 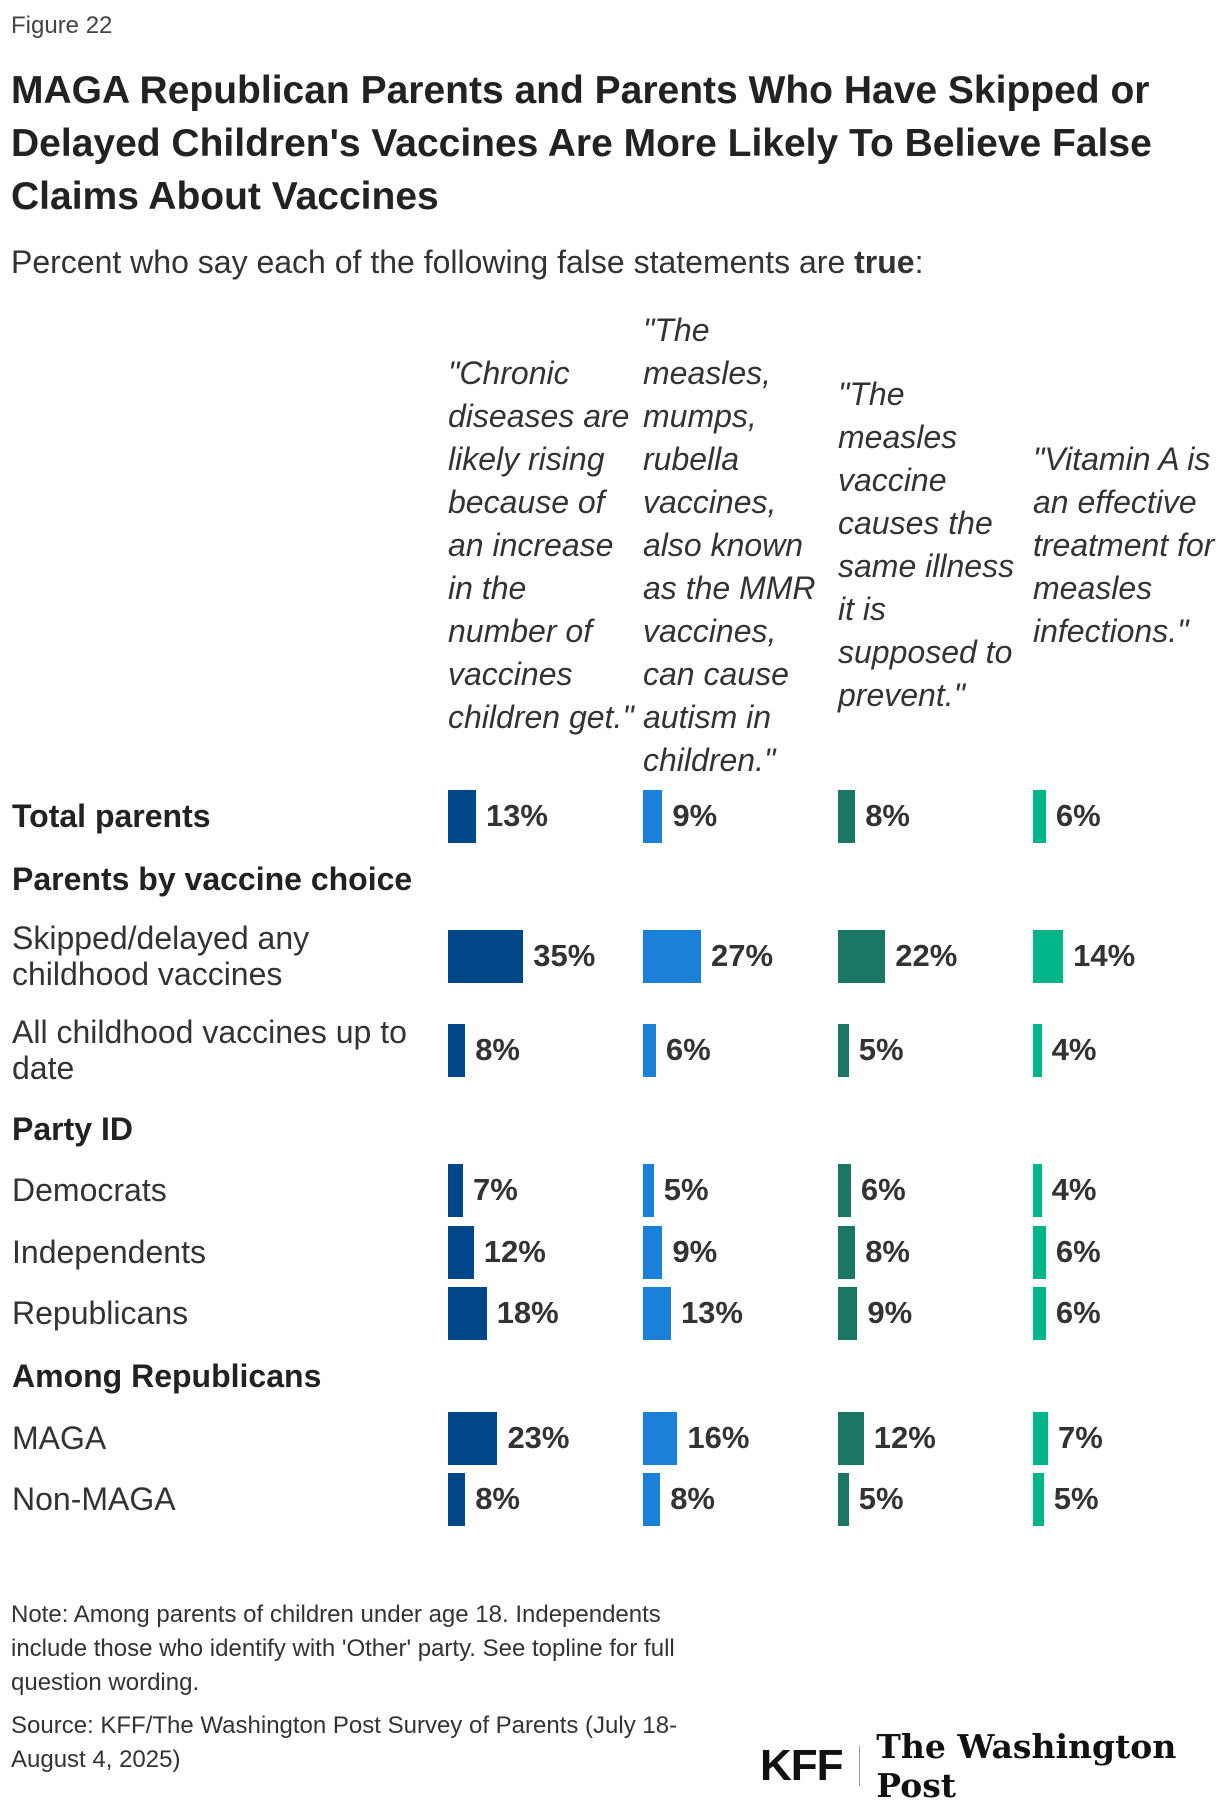 What do you see at coordinates (72, 1129) in the screenshot?
I see `row-label: Party ID` at bounding box center [72, 1129].